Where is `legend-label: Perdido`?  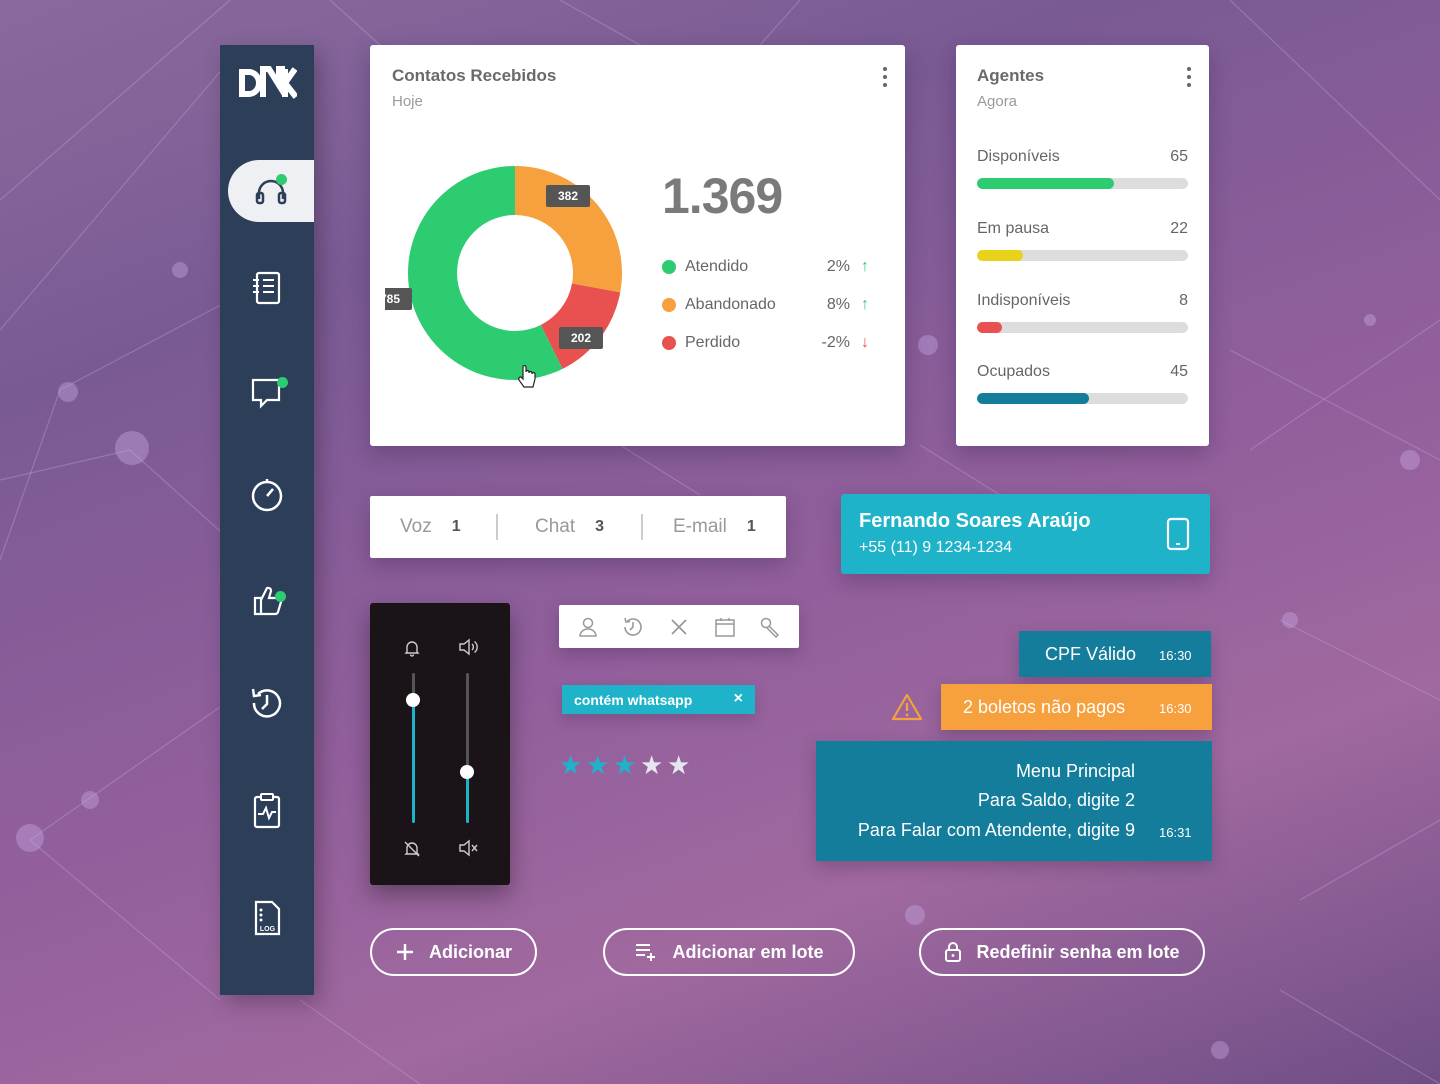
legend-label: Perdido is located at coordinates (713, 342).